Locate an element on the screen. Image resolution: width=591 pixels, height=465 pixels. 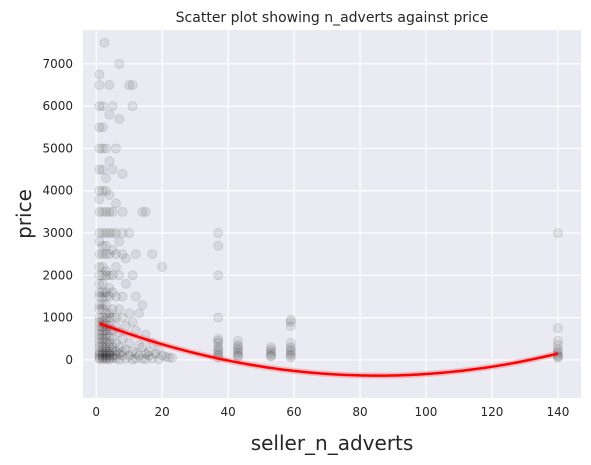
y-tick-label: 1000 is located at coordinates (57, 318).